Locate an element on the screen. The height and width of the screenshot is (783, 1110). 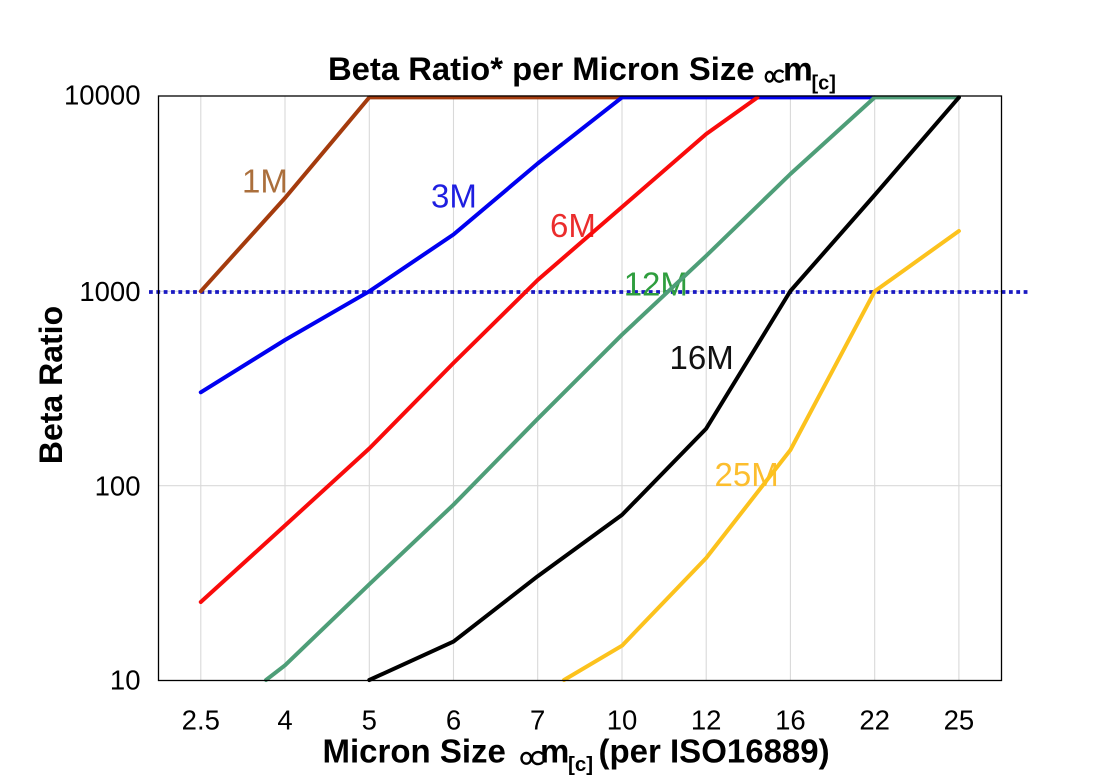
svg-text: 25M is located at coordinates (747, 474).